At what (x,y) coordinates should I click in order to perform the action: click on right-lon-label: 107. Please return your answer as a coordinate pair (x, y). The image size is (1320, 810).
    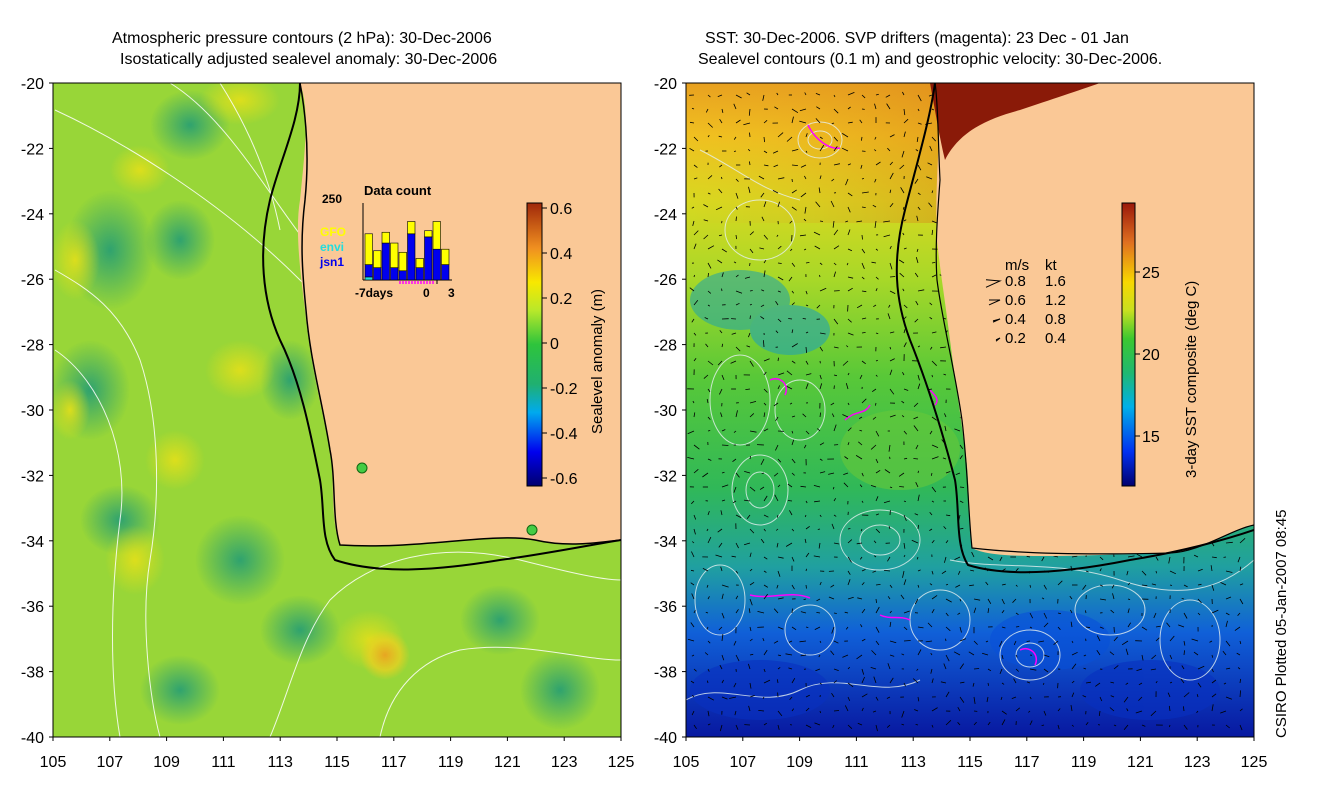
    Looking at the image, I should click on (742, 762).